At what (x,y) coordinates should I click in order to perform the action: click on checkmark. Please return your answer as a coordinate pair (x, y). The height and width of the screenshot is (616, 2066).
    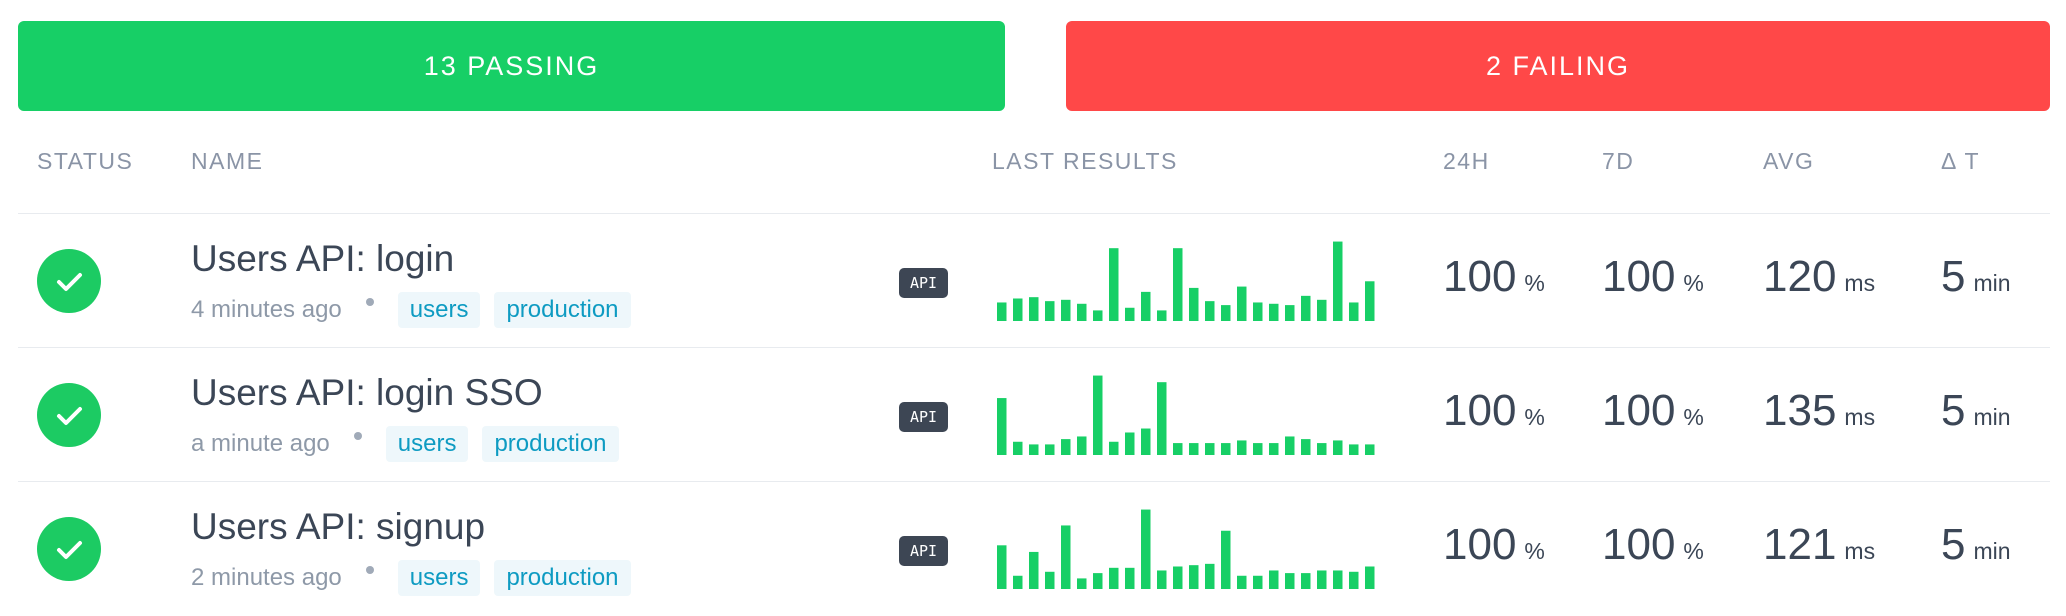
    Looking at the image, I should click on (69, 416).